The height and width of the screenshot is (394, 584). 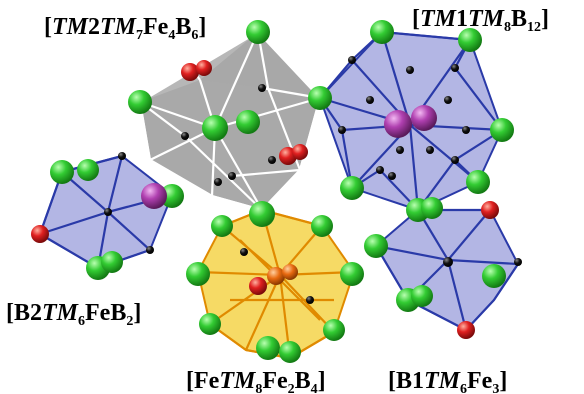 I want to click on label-b1-cluster: [B1TM6Fe3], so click(x=447, y=381).